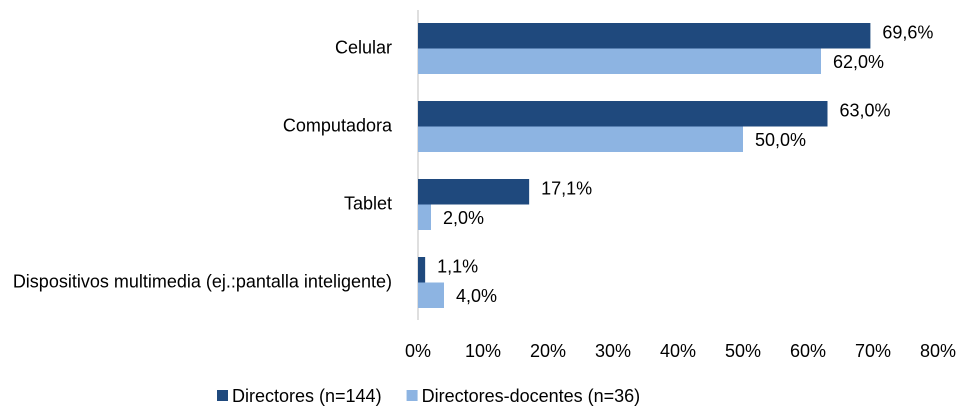 This screenshot has height=411, width=967. Describe the element at coordinates (808, 351) in the screenshot. I see `x-tick-label: 60%` at that location.